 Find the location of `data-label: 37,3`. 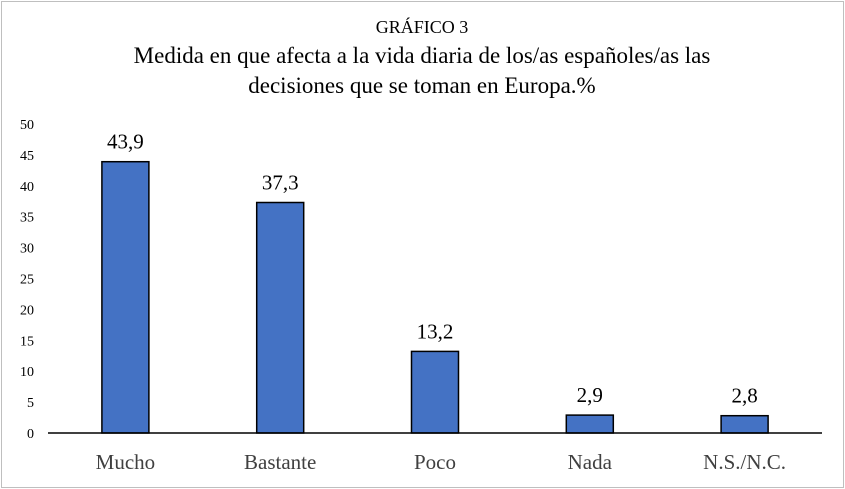

data-label: 37,3 is located at coordinates (280, 183).